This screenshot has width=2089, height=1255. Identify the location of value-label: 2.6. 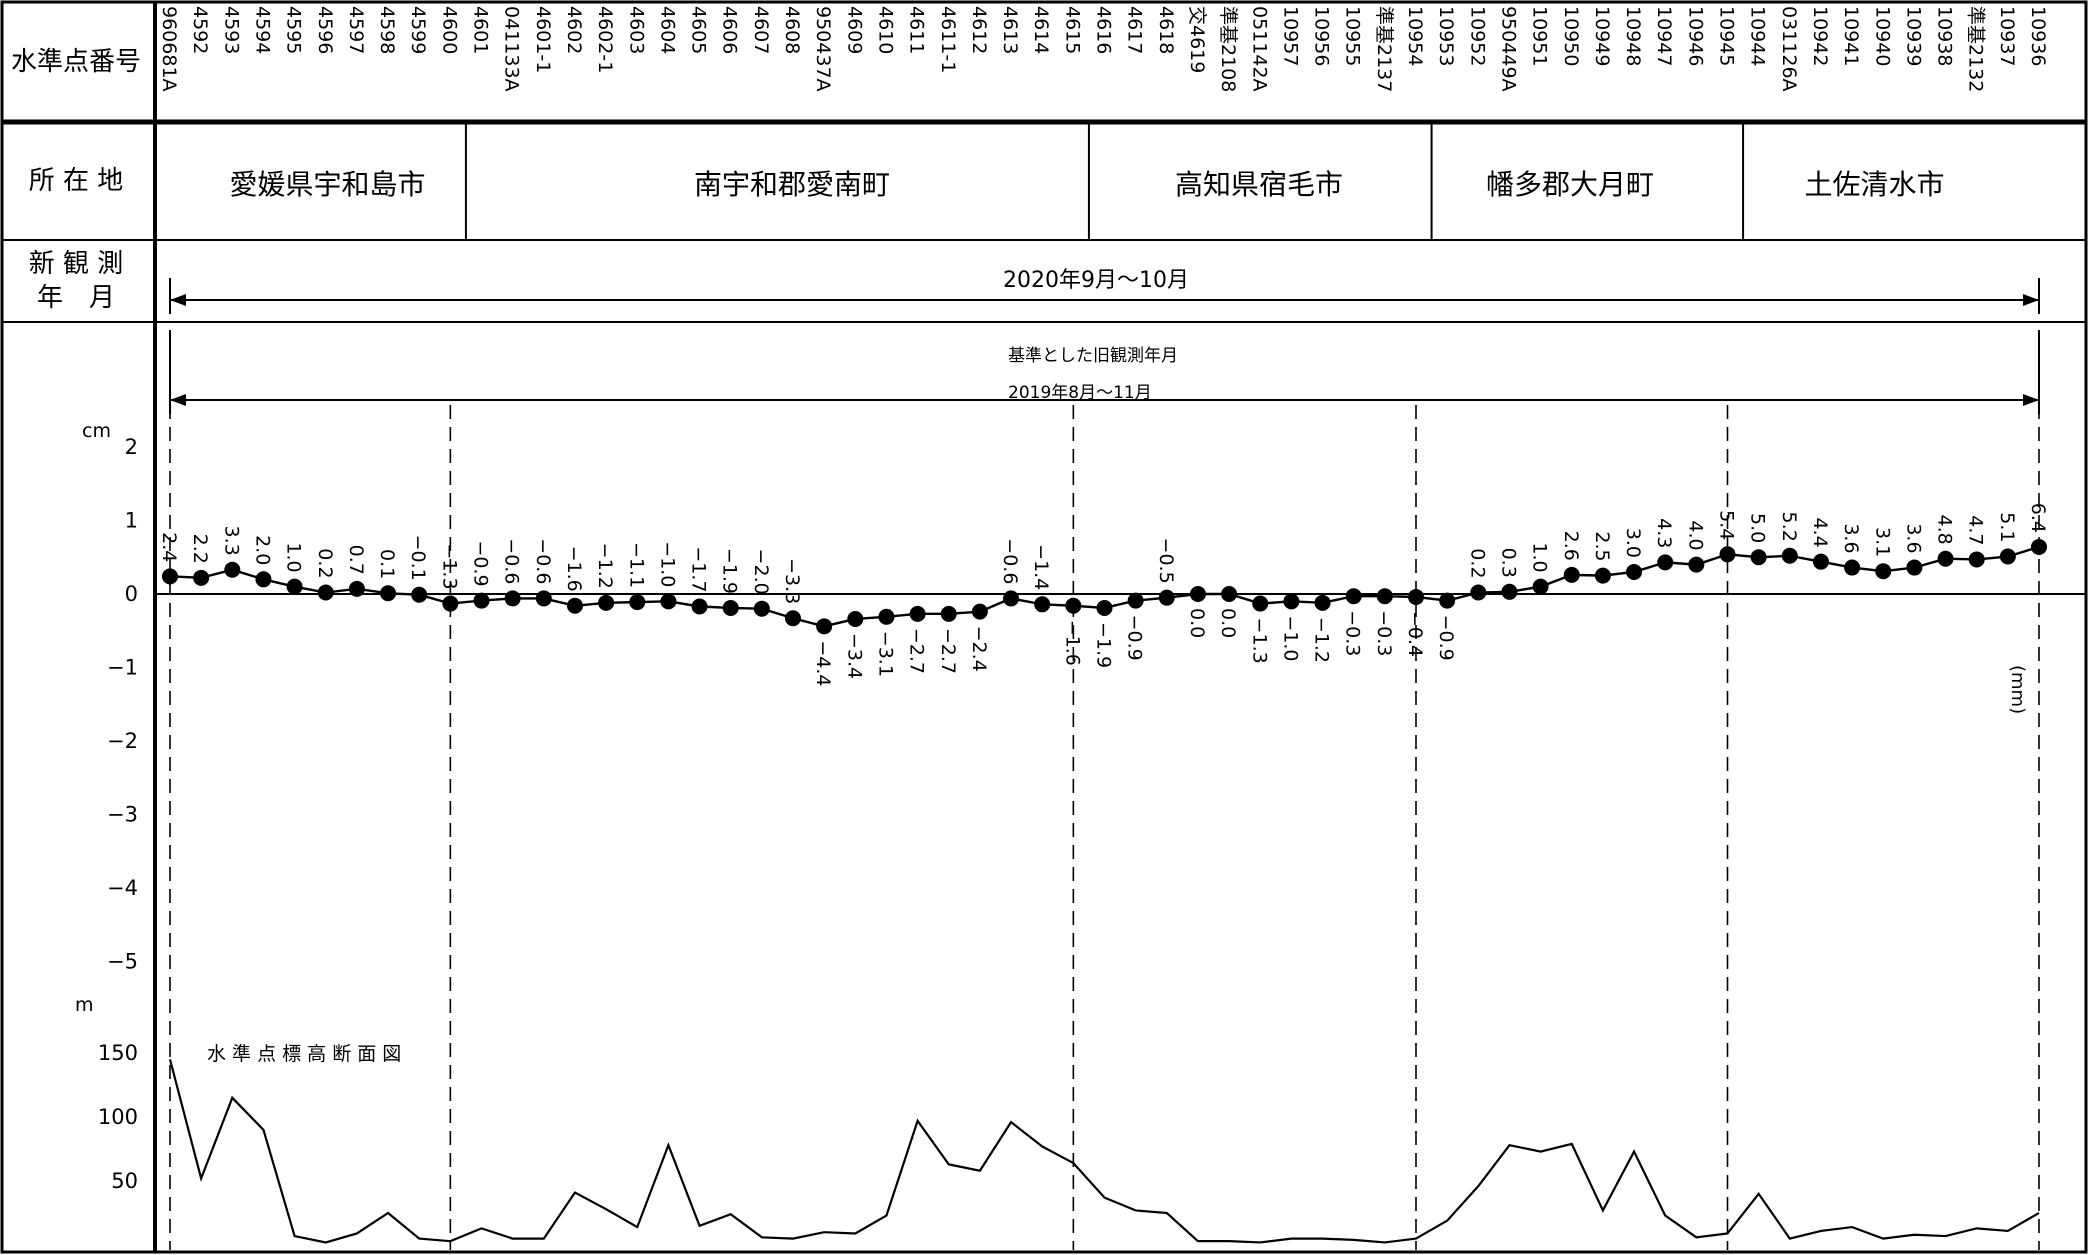
(1571, 546).